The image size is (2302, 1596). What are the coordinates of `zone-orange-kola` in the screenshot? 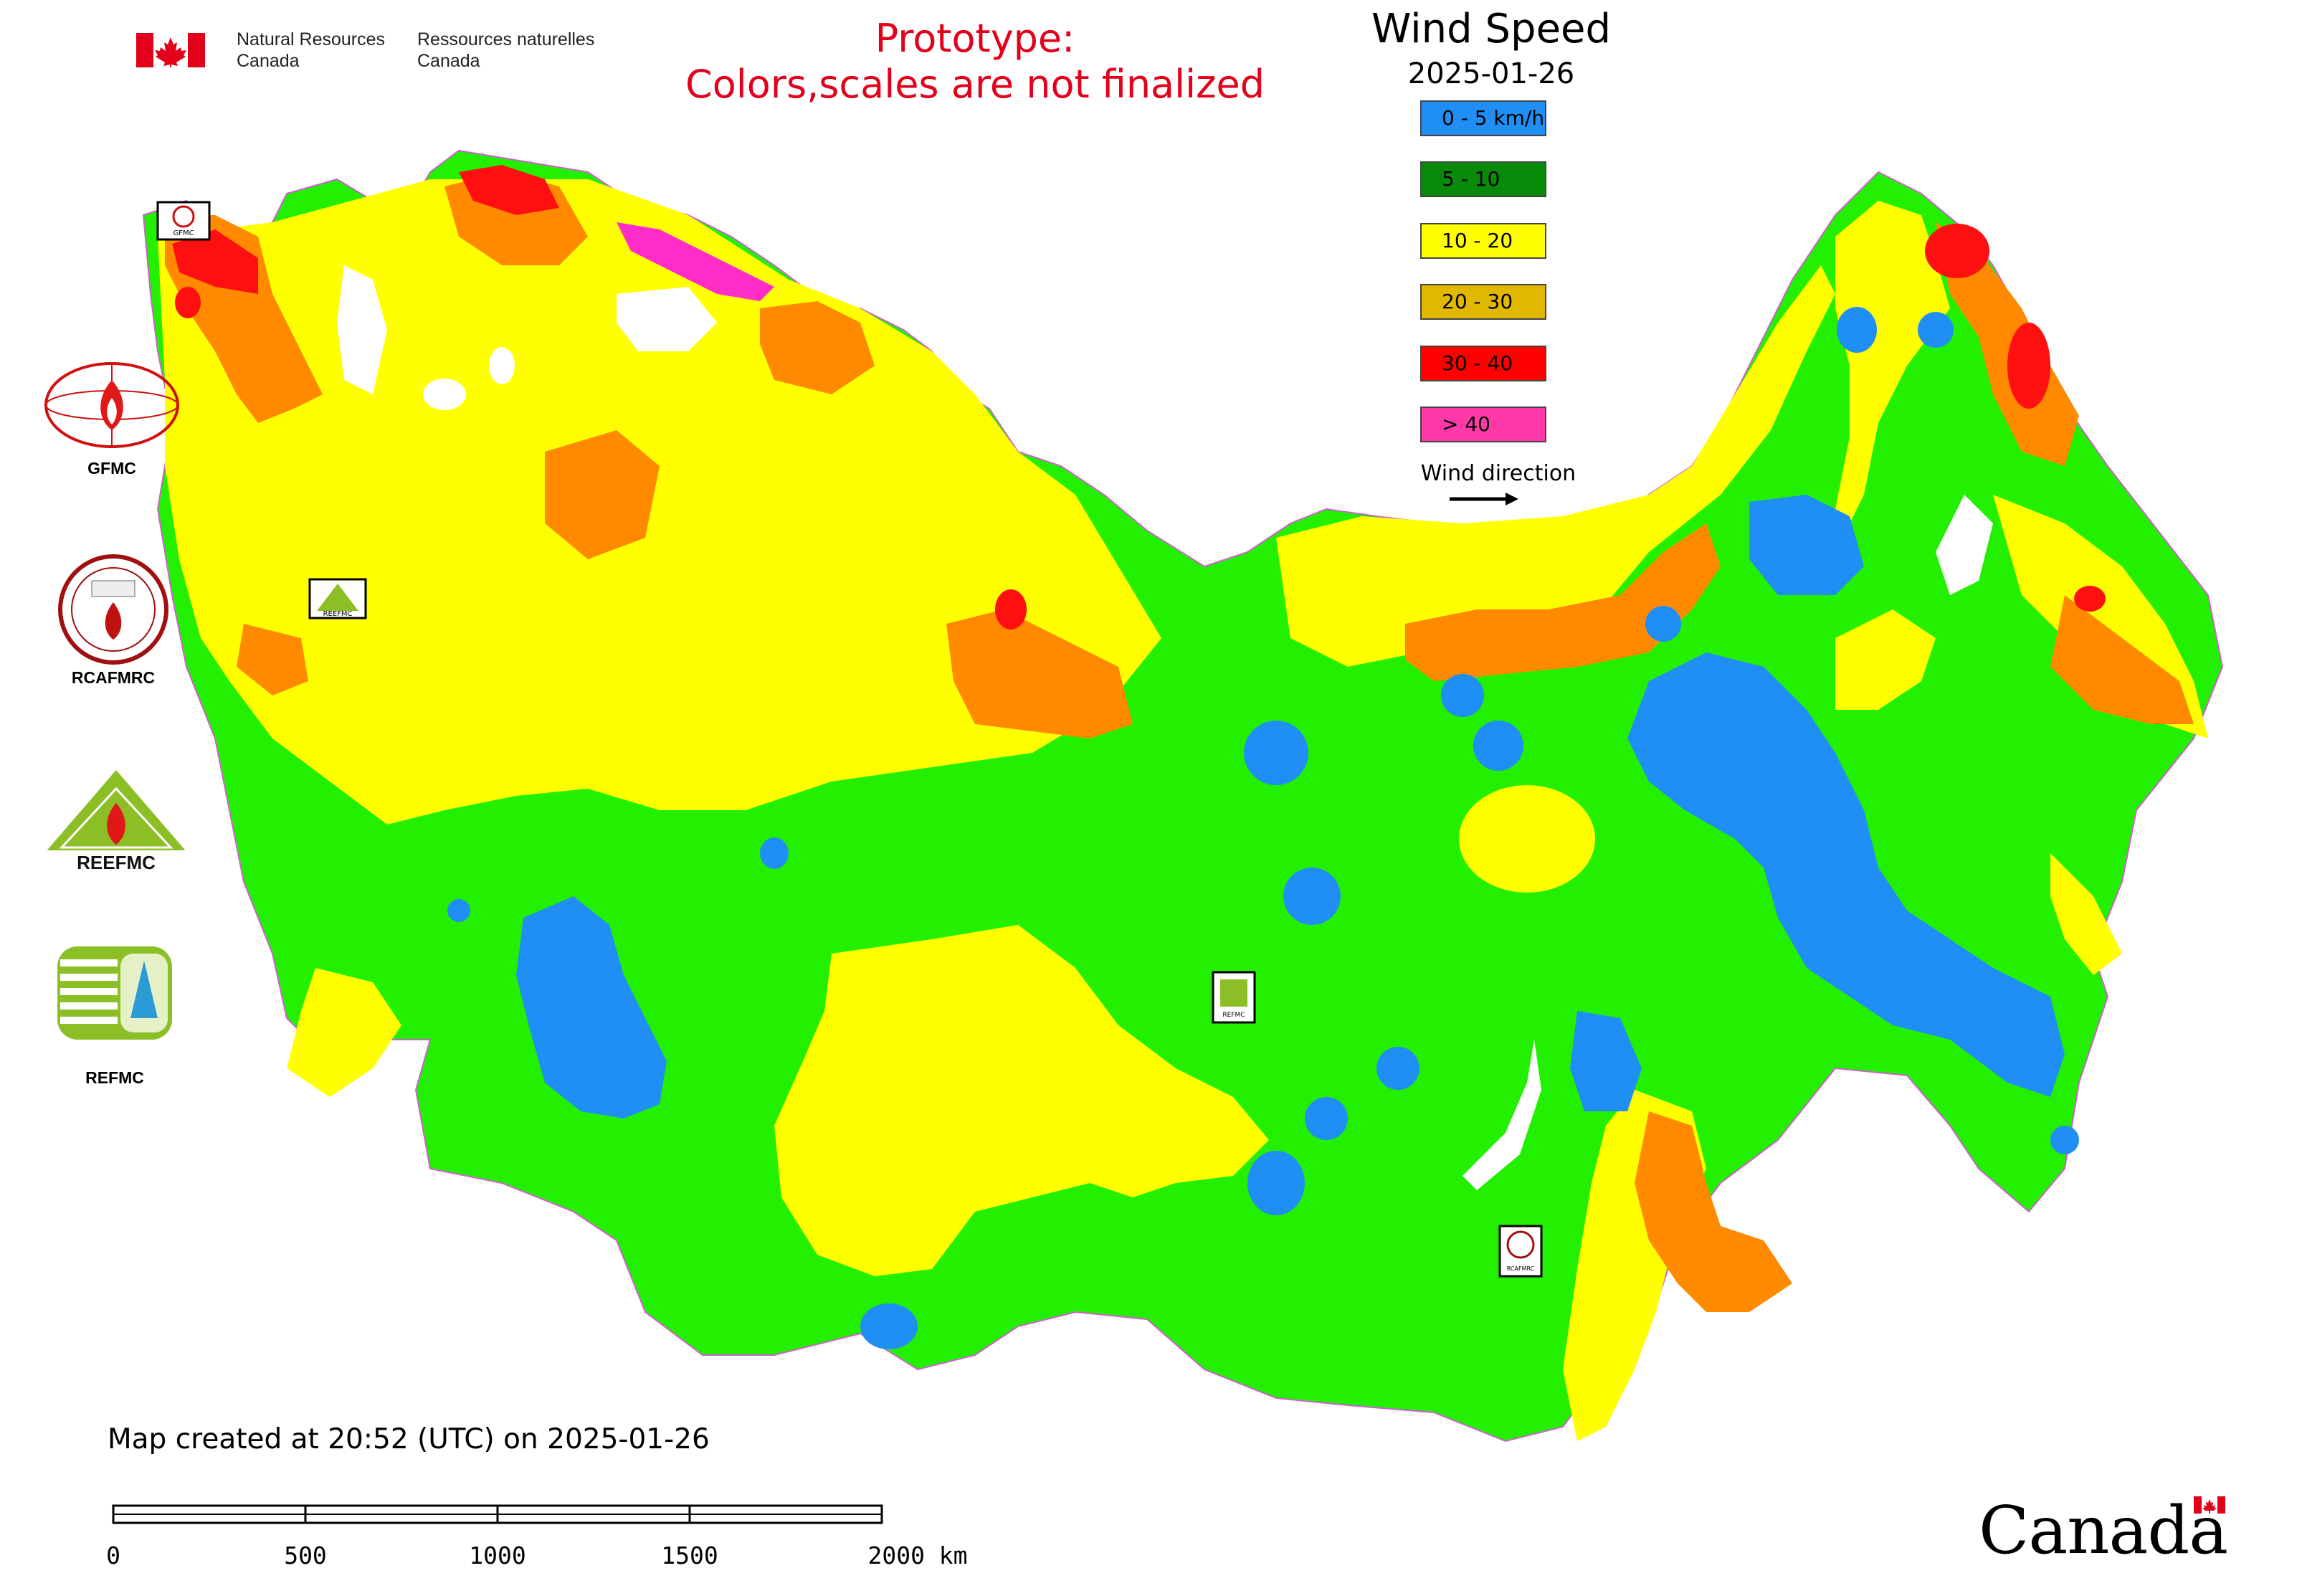 It's located at (602, 494).